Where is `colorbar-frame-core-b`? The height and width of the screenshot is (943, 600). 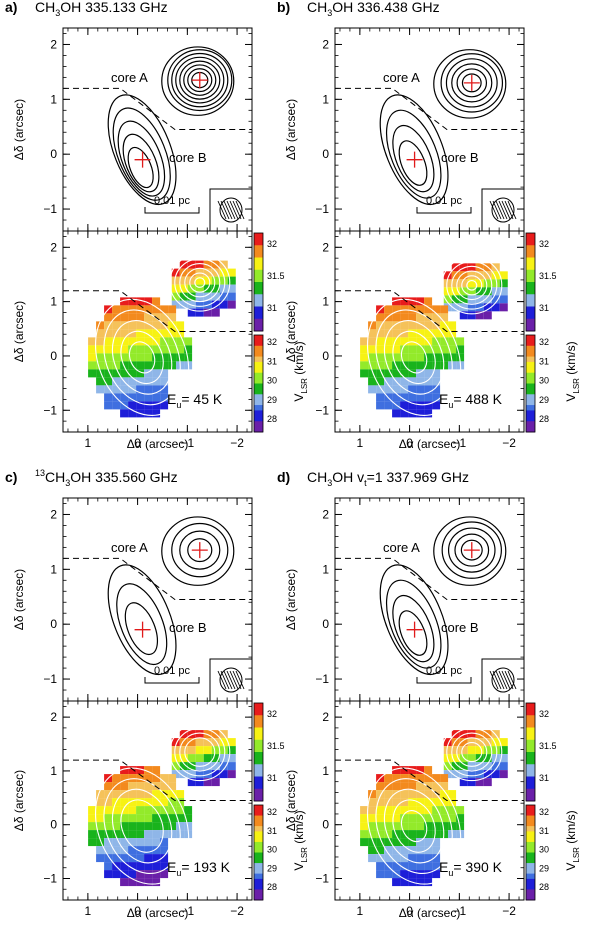
colorbar-frame-core-b is located at coordinates (530, 383).